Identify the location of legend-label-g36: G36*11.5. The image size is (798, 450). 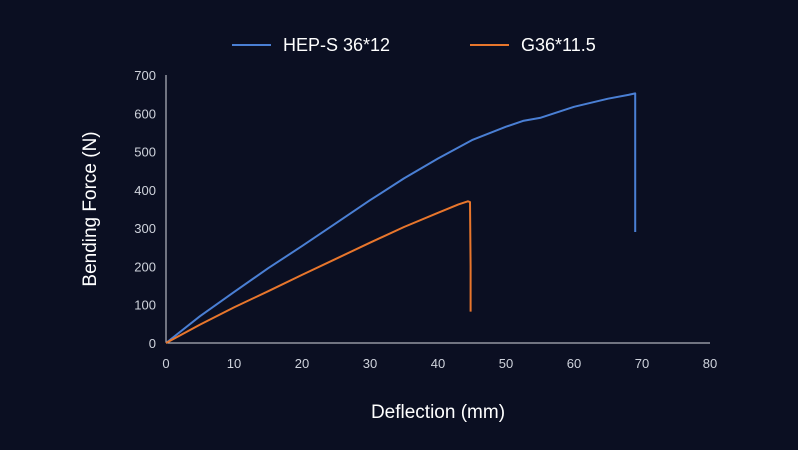
(558, 45).